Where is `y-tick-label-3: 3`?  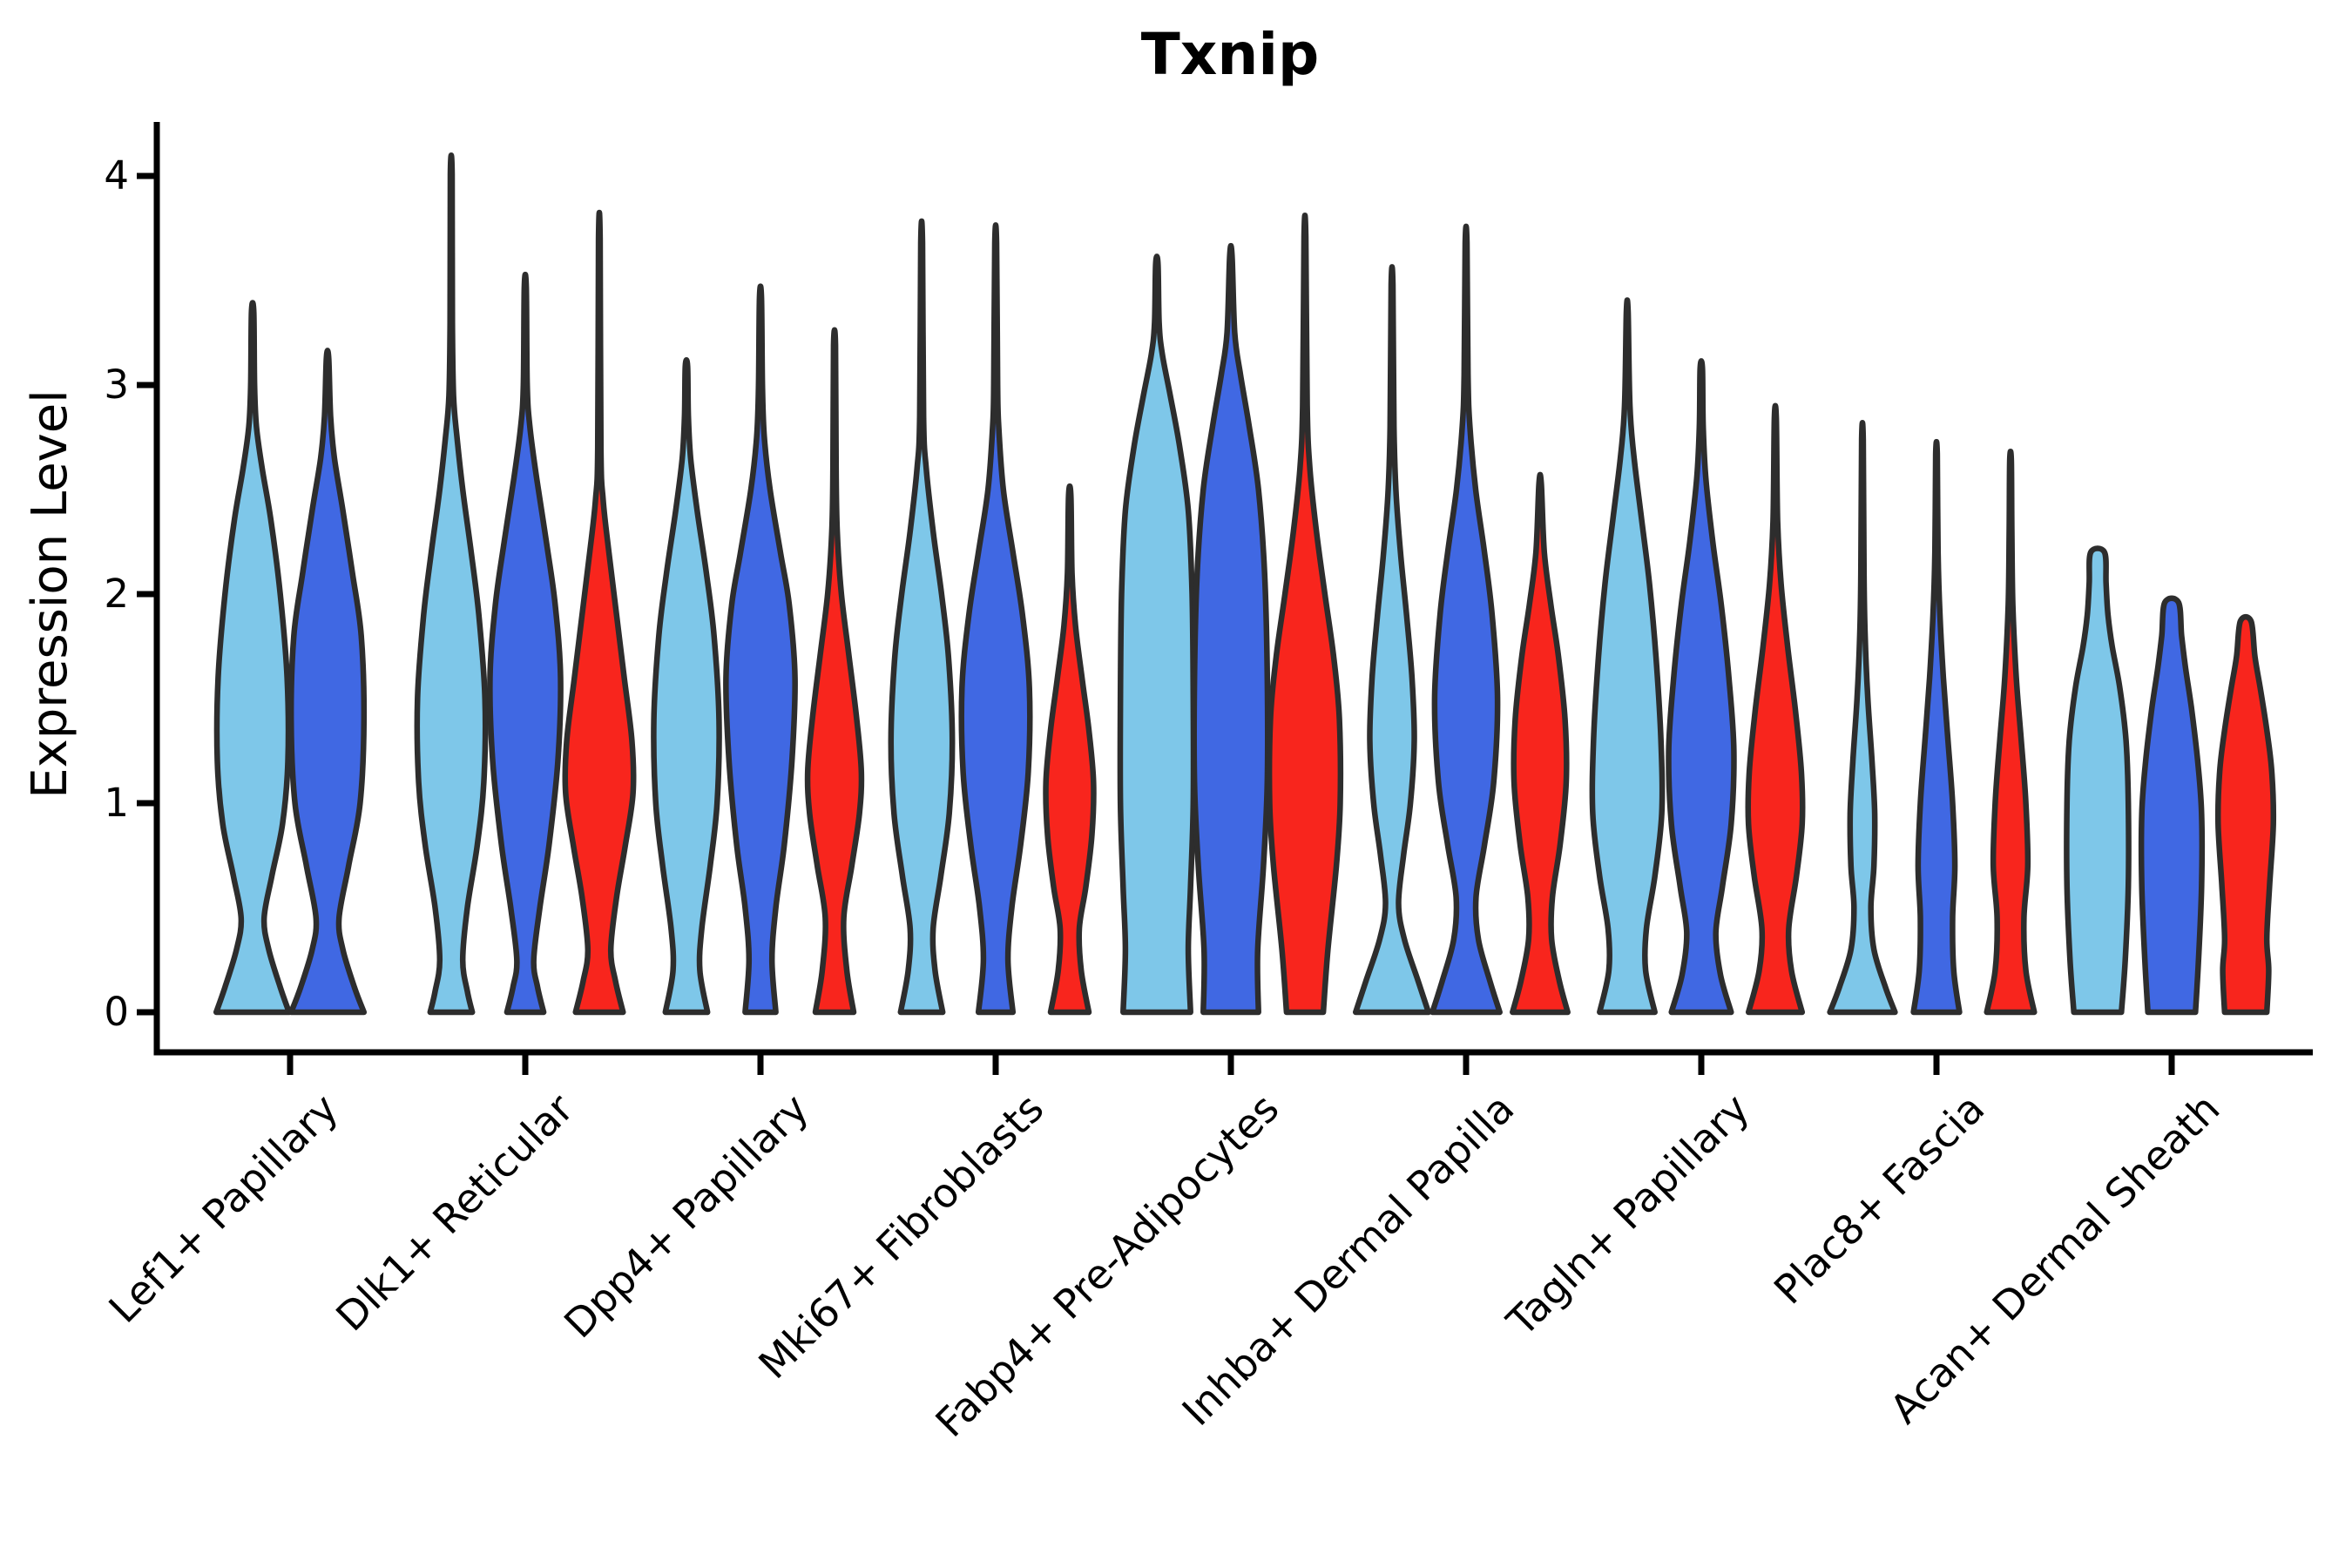
y-tick-label-3: 3 is located at coordinates (116, 385).